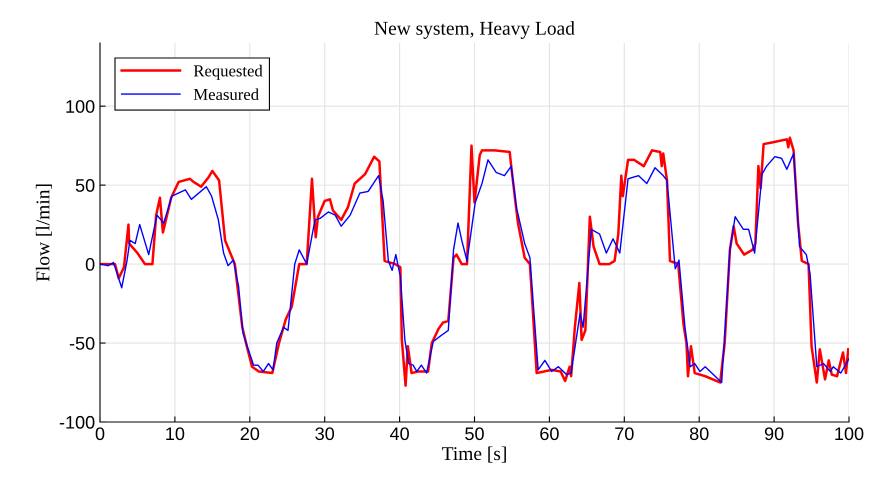 This screenshot has height=491, width=869. I want to click on x-tick-label: 10, so click(175, 433).